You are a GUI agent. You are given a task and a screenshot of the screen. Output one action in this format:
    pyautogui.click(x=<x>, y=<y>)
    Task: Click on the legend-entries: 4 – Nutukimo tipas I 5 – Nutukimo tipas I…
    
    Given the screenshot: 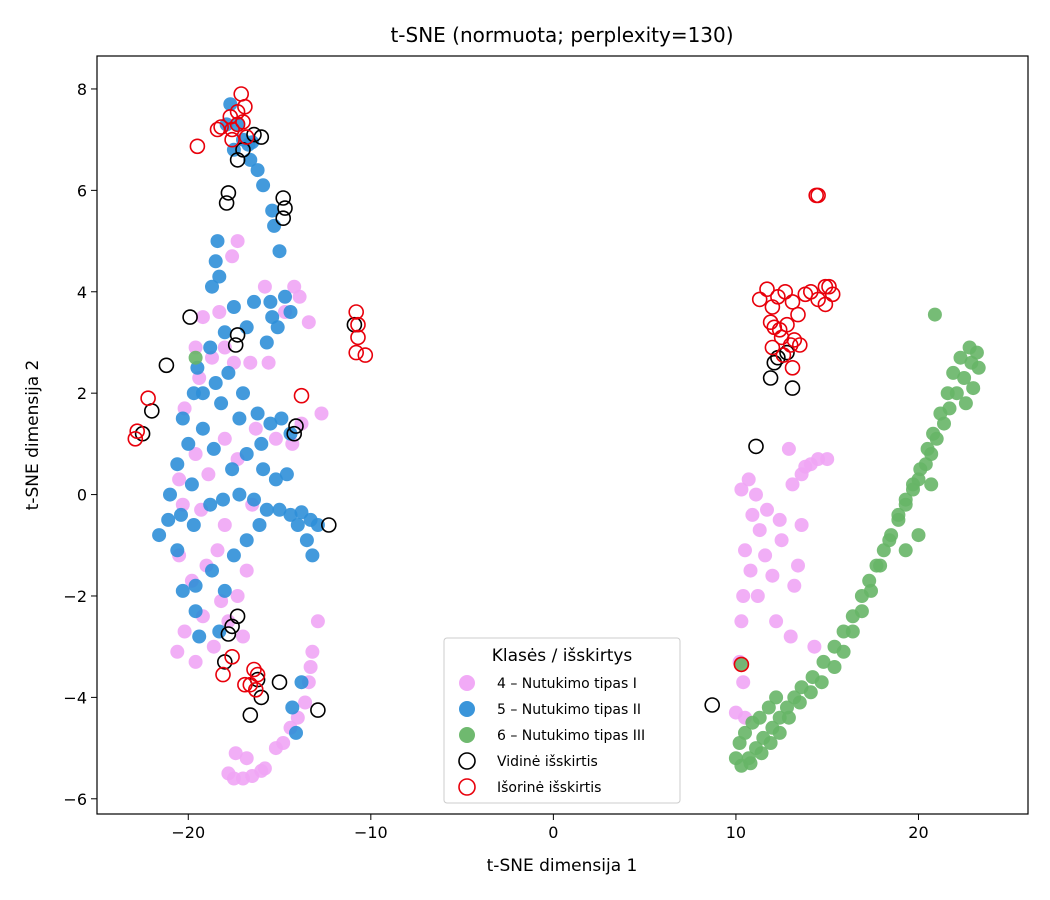 What is the action you would take?
    pyautogui.click(x=551, y=735)
    